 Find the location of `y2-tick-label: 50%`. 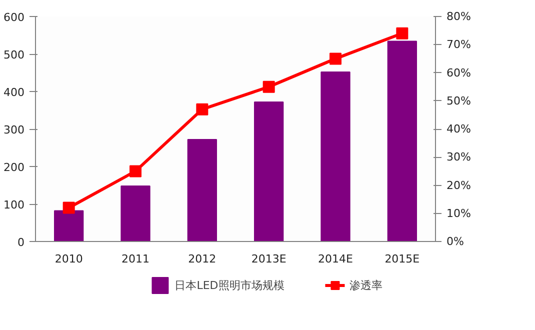

y2-tick-label: 50% is located at coordinates (458, 101).